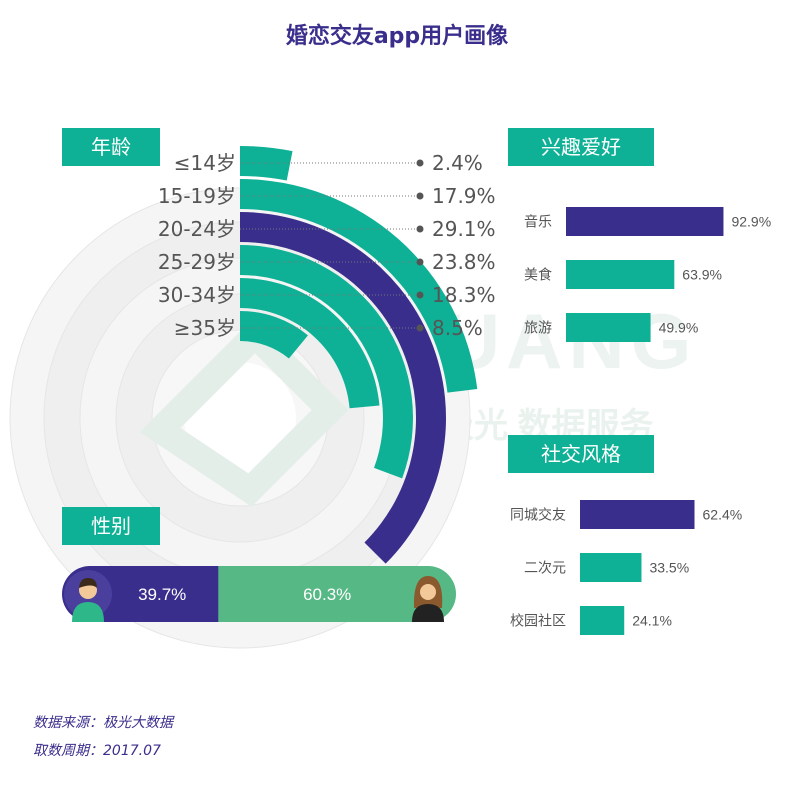 The height and width of the screenshot is (799, 794). Describe the element at coordinates (464, 295) in the screenshot. I see `age-value-label-4: 18.3%` at that location.